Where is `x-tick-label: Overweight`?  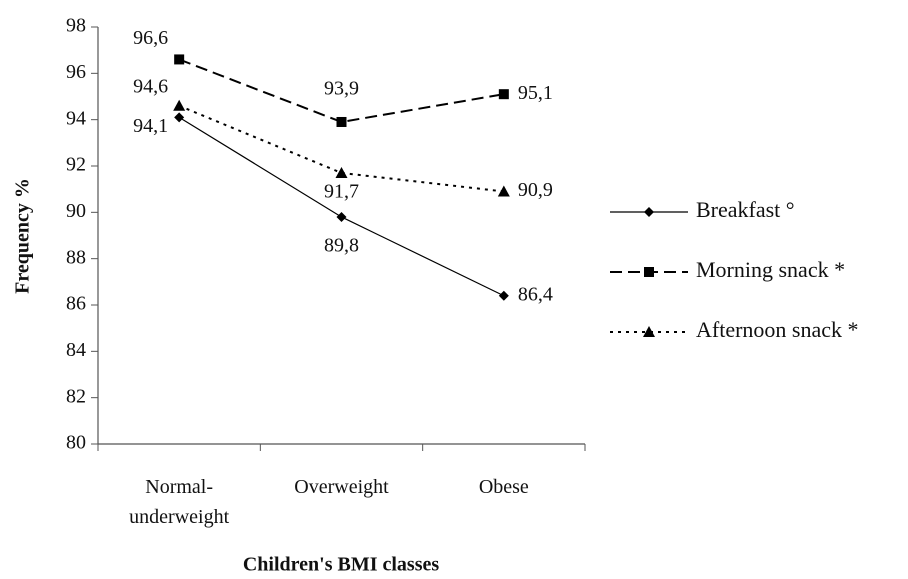 x-tick-label: Overweight is located at coordinates (341, 487).